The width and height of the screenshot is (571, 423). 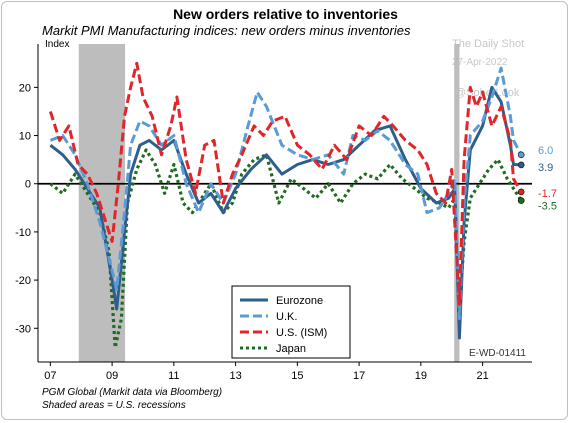 What do you see at coordinates (23, 329) in the screenshot?
I see `y-tick-label: -30` at bounding box center [23, 329].